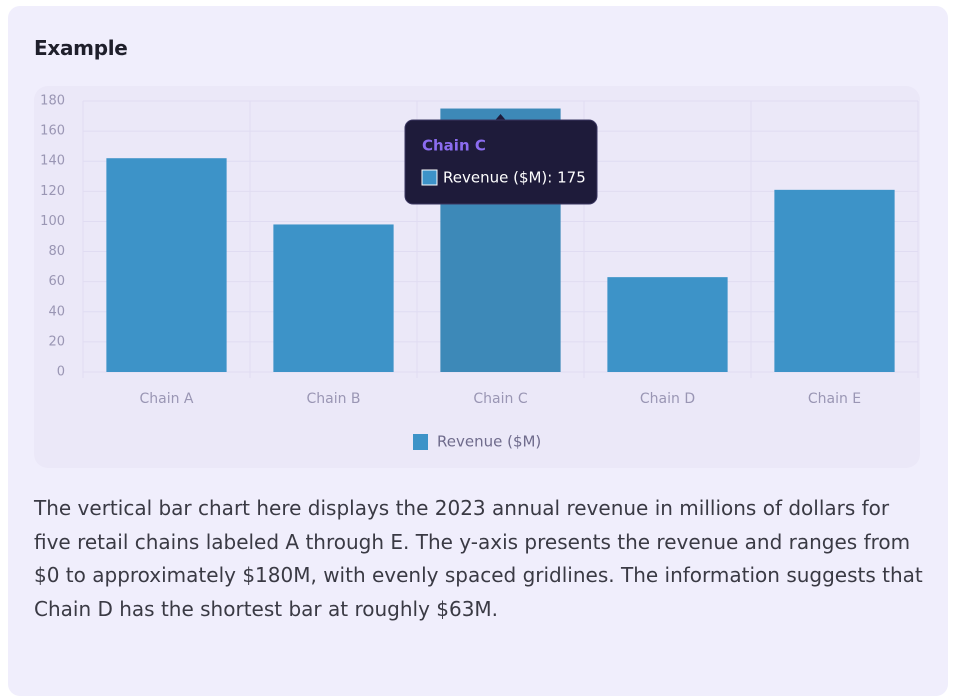 The image size is (956, 696). What do you see at coordinates (420, 442) in the screenshot?
I see `legend-swatch` at bounding box center [420, 442].